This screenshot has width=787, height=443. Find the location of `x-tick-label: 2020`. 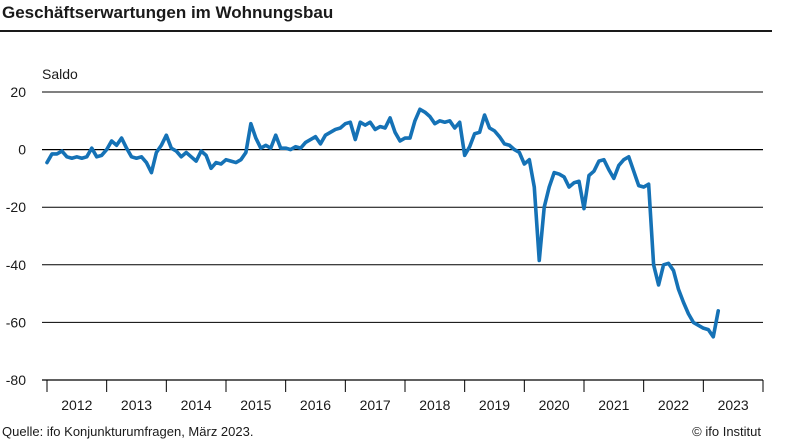

x-tick-label: 2020 is located at coordinates (554, 405).